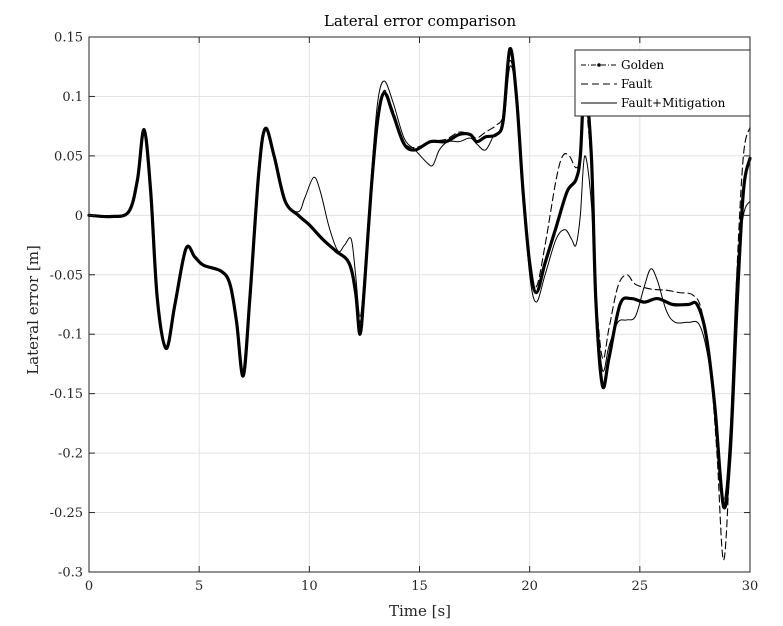 The image size is (783, 626). I want to click on legend-label: Golden, so click(642, 65).